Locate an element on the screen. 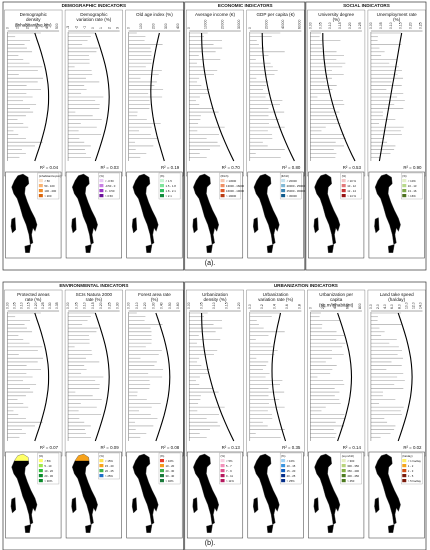  r2-label: R² = 0.14 is located at coordinates (352, 447).